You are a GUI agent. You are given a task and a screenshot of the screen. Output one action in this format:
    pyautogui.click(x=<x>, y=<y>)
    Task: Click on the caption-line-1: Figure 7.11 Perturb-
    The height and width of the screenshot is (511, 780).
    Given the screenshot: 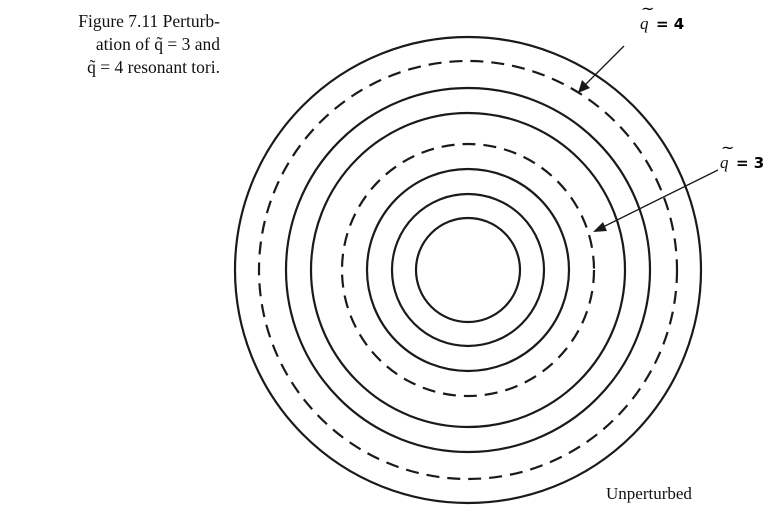 What is the action you would take?
    pyautogui.click(x=149, y=21)
    